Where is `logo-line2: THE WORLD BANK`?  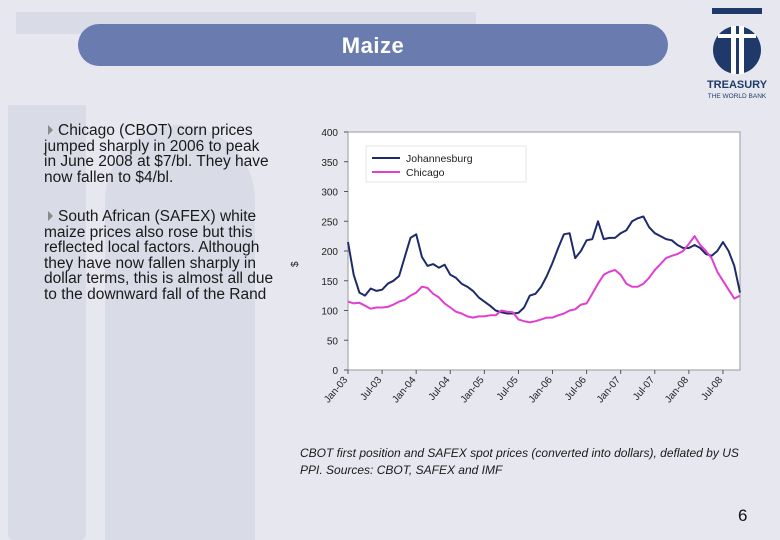 logo-line2: THE WORLD BANK is located at coordinates (737, 96).